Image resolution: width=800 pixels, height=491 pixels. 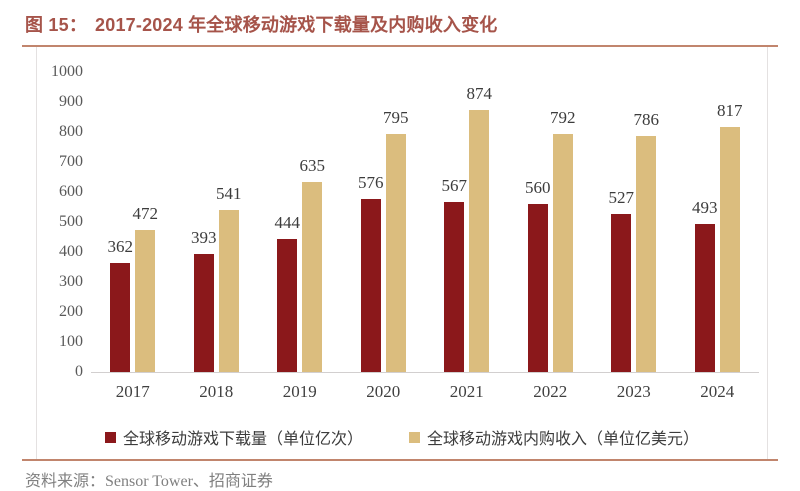 I want to click on y-tick-label: 500, so click(x=71, y=221).